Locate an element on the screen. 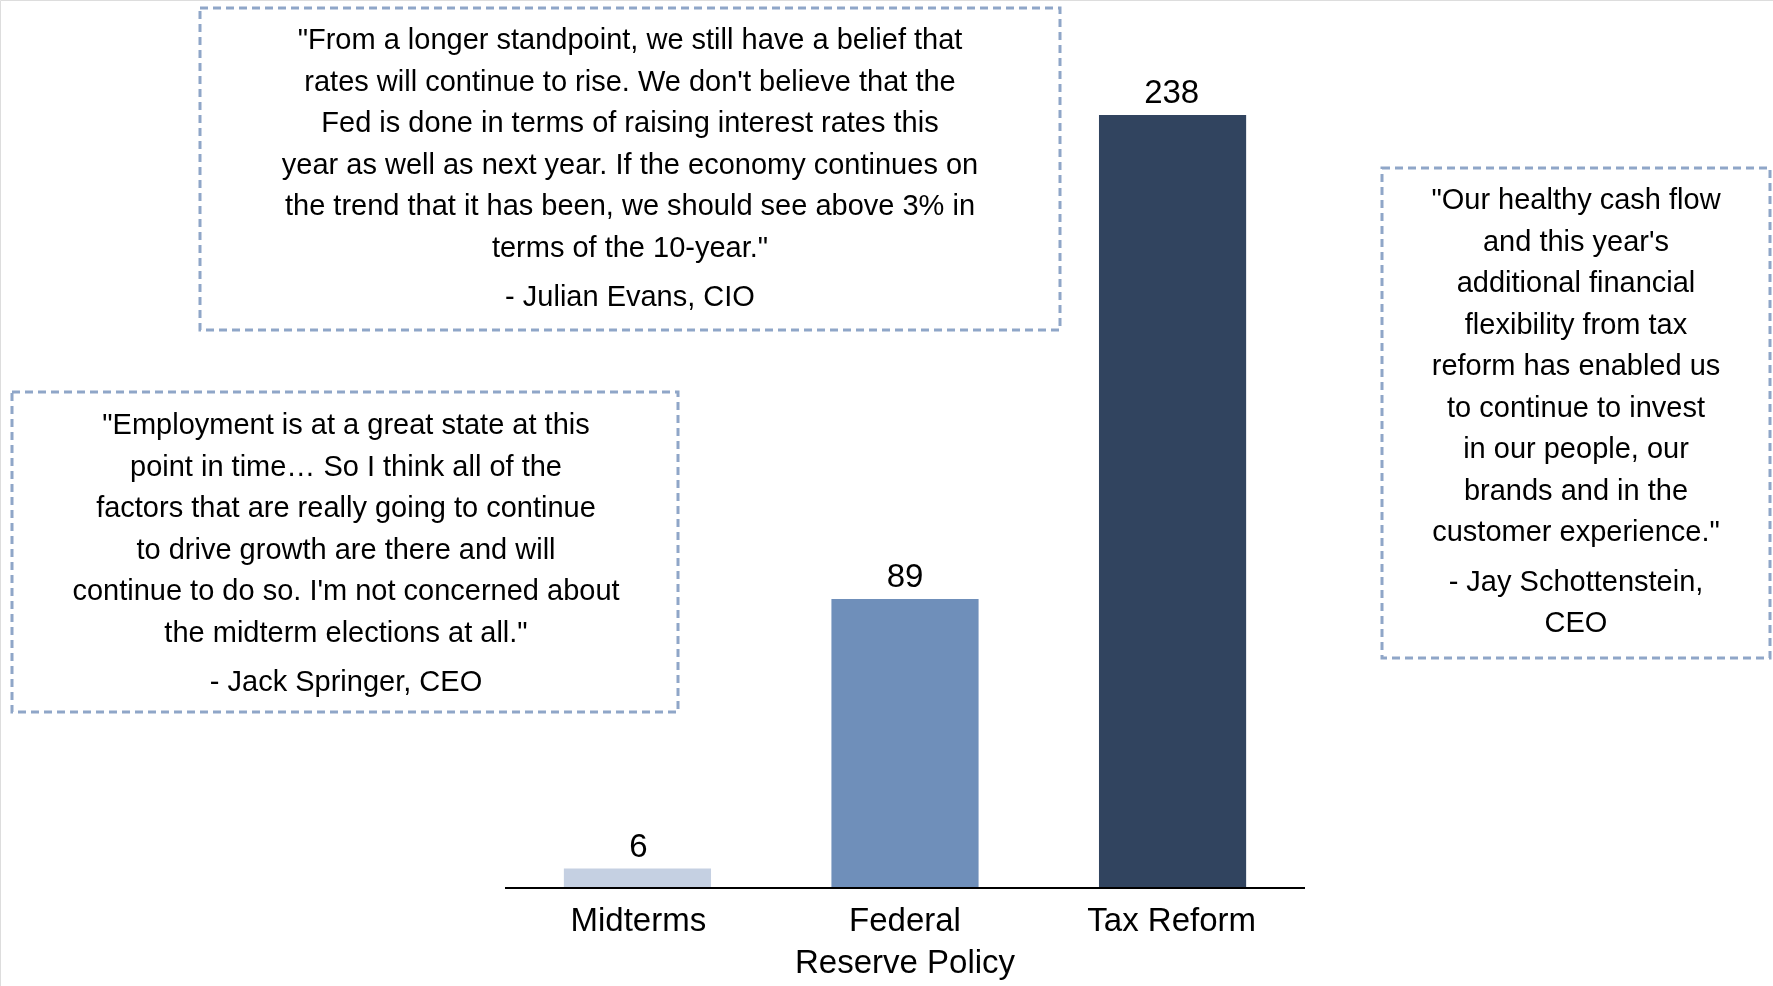  x-tick-label: Federal Reserve Policy is located at coordinates (905, 940).